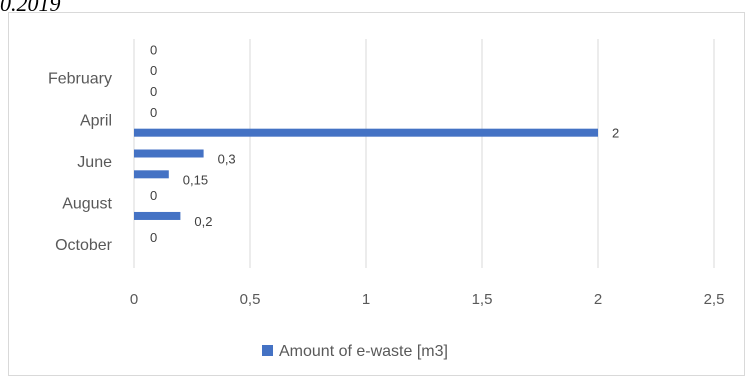 The height and width of the screenshot is (379, 748). Describe the element at coordinates (96, 120) in the screenshot. I see `y-tick-label: April` at that location.